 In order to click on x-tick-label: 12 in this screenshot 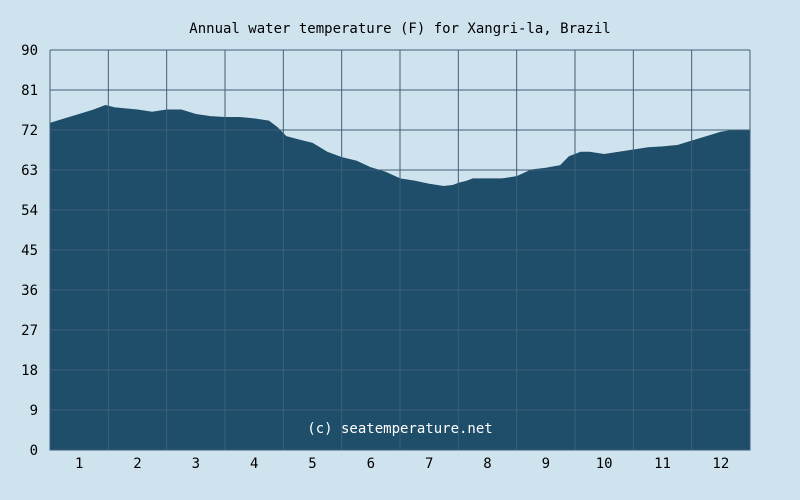, I will do `click(720, 464)`.